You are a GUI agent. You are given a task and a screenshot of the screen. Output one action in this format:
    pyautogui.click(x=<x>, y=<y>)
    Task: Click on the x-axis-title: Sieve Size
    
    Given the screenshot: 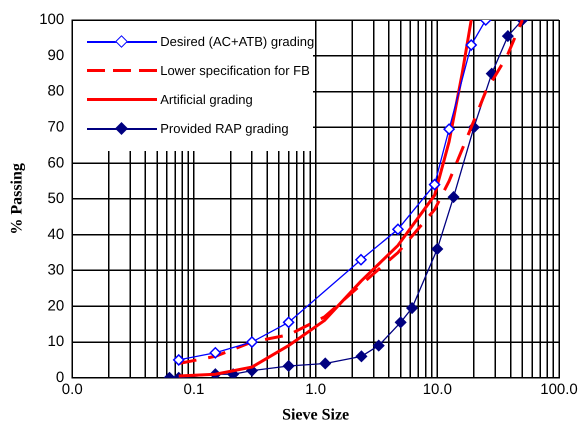 What is the action you would take?
    pyautogui.click(x=316, y=415)
    